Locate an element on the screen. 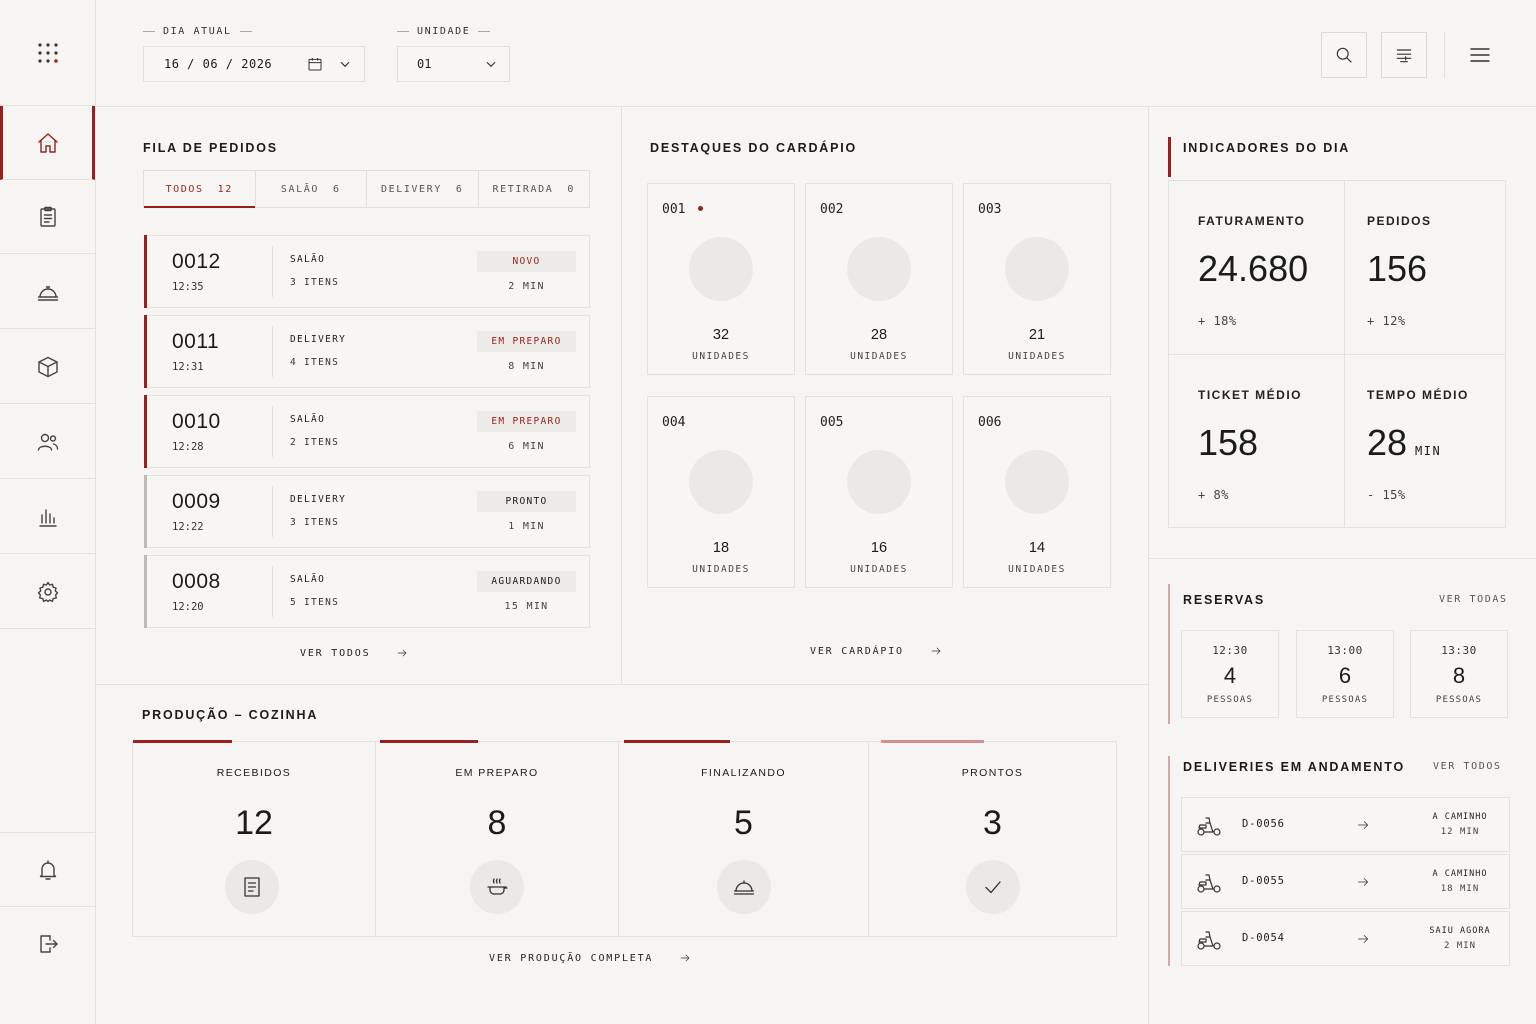 This screenshot has height=1024, width=1536. sidebar-item-customers is located at coordinates (47, 442).